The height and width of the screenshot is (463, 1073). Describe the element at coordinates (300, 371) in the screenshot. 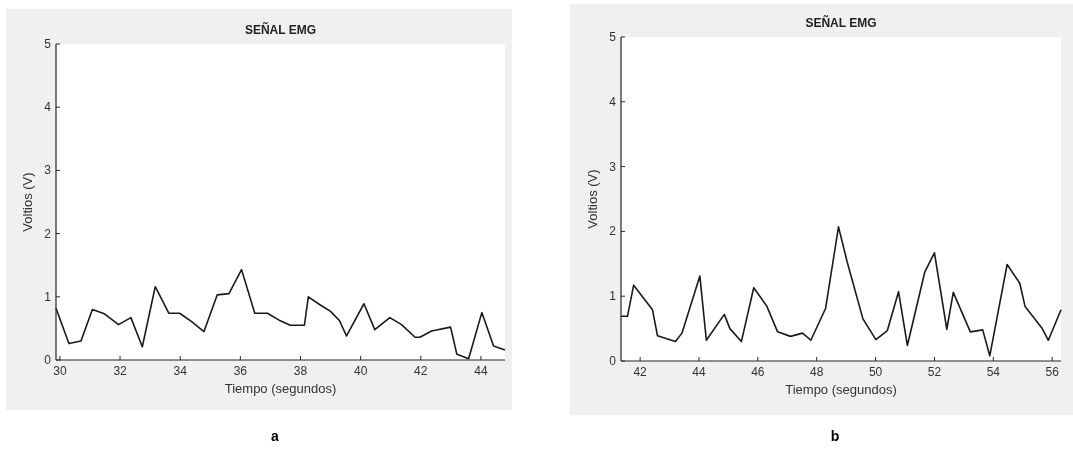

I see `x-tick-label: 38` at that location.